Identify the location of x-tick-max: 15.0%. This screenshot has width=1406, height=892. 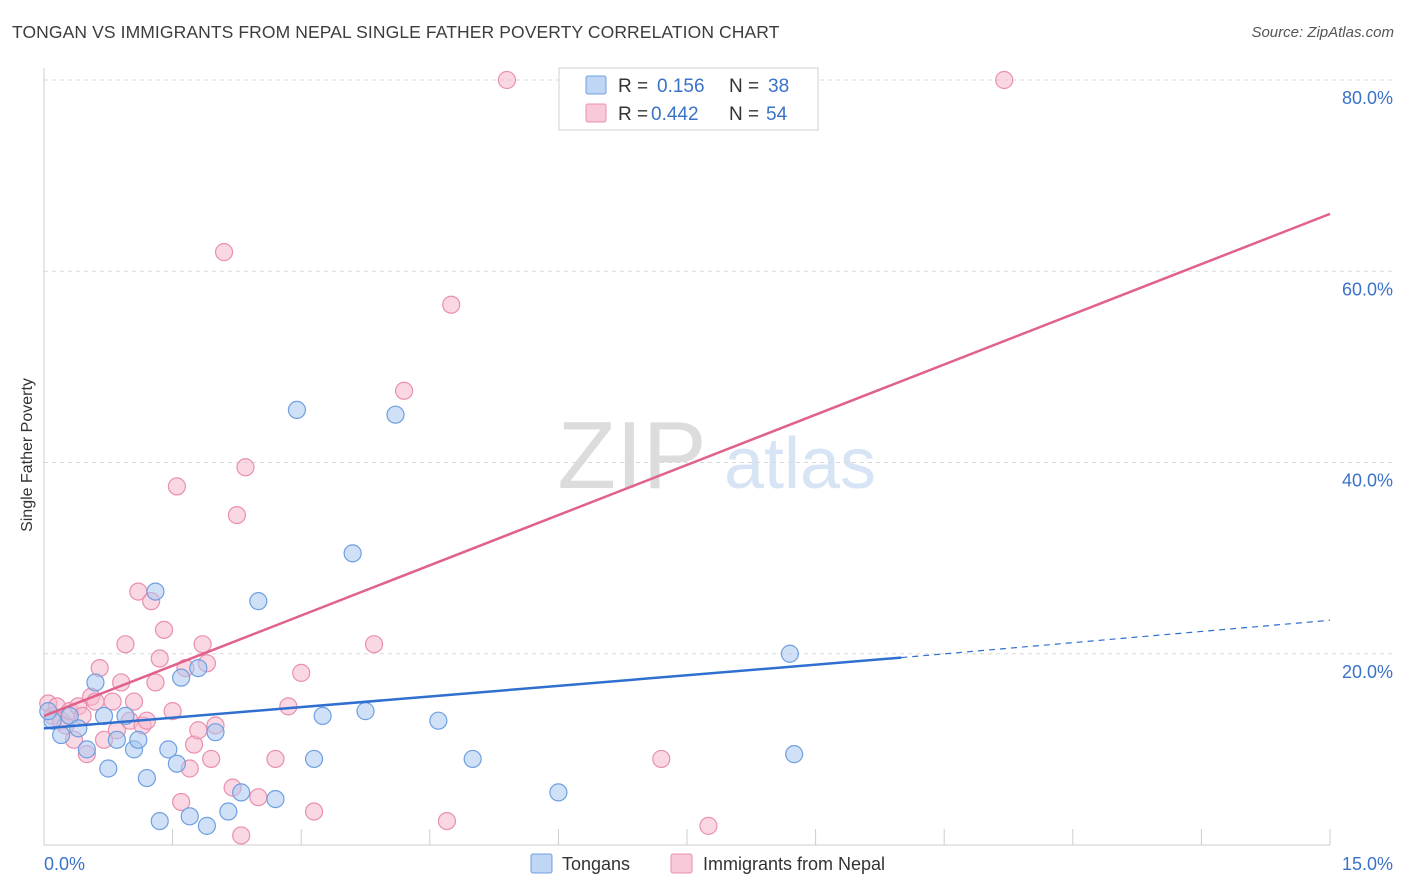
(1367, 864).